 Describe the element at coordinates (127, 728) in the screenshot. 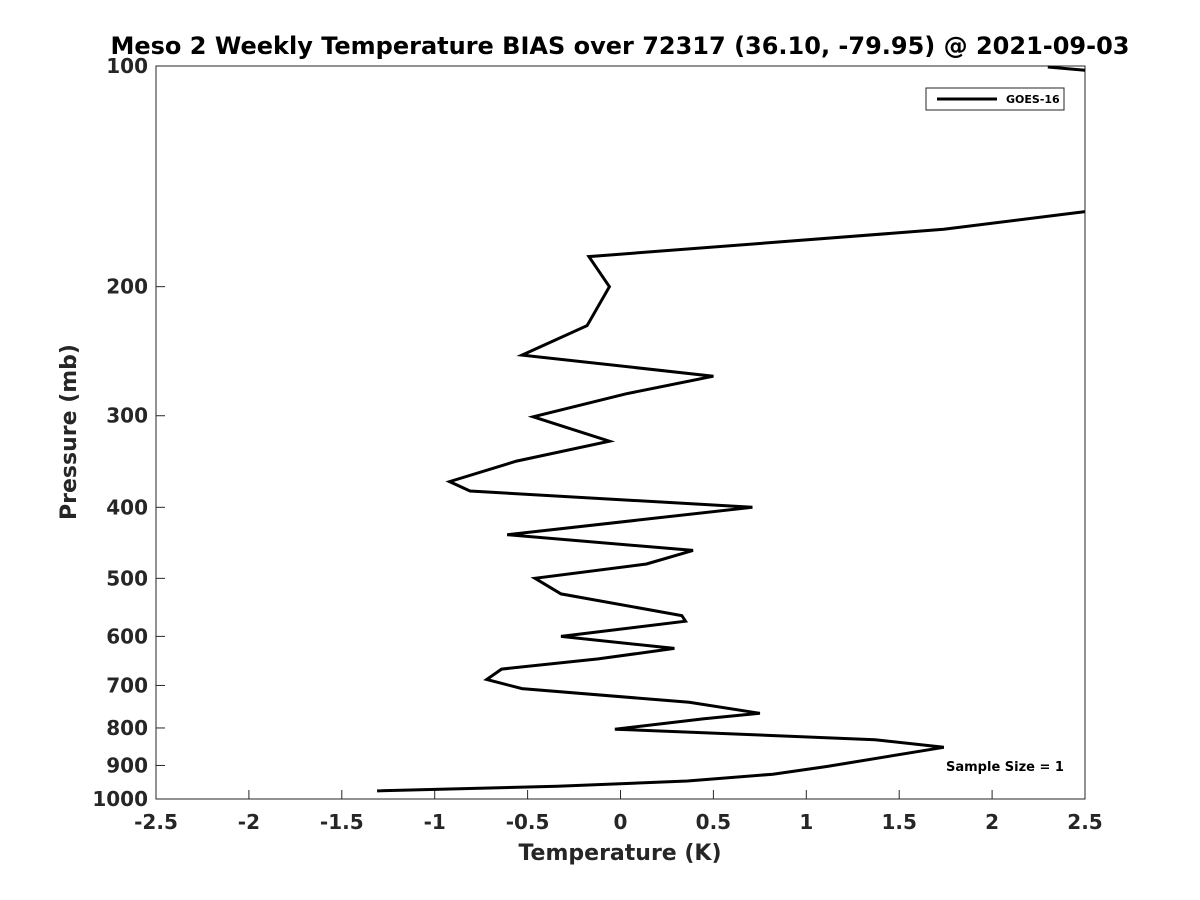

I see `y-tick-label: 800` at that location.